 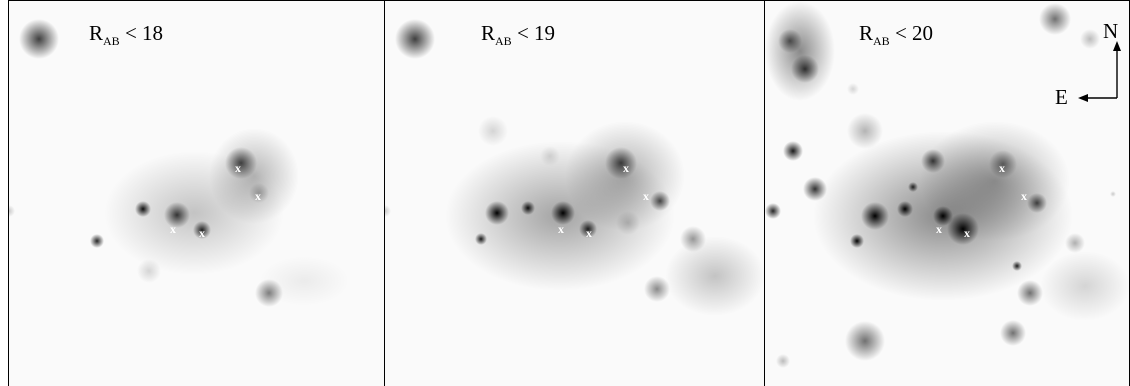 I want to click on compass-east-label: E, so click(x=1061, y=97).